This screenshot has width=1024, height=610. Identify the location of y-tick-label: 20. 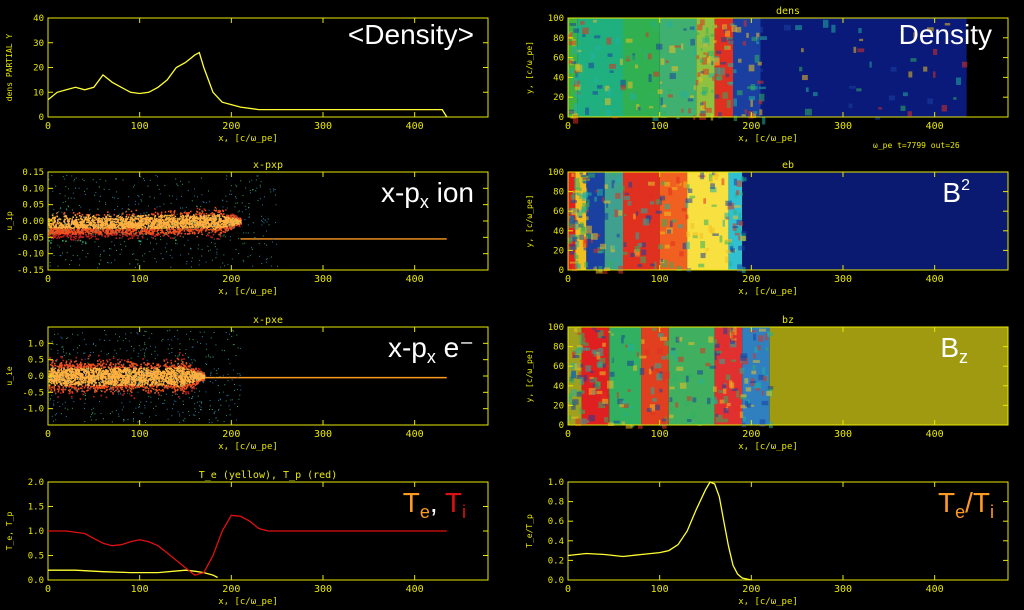
(38, 69).